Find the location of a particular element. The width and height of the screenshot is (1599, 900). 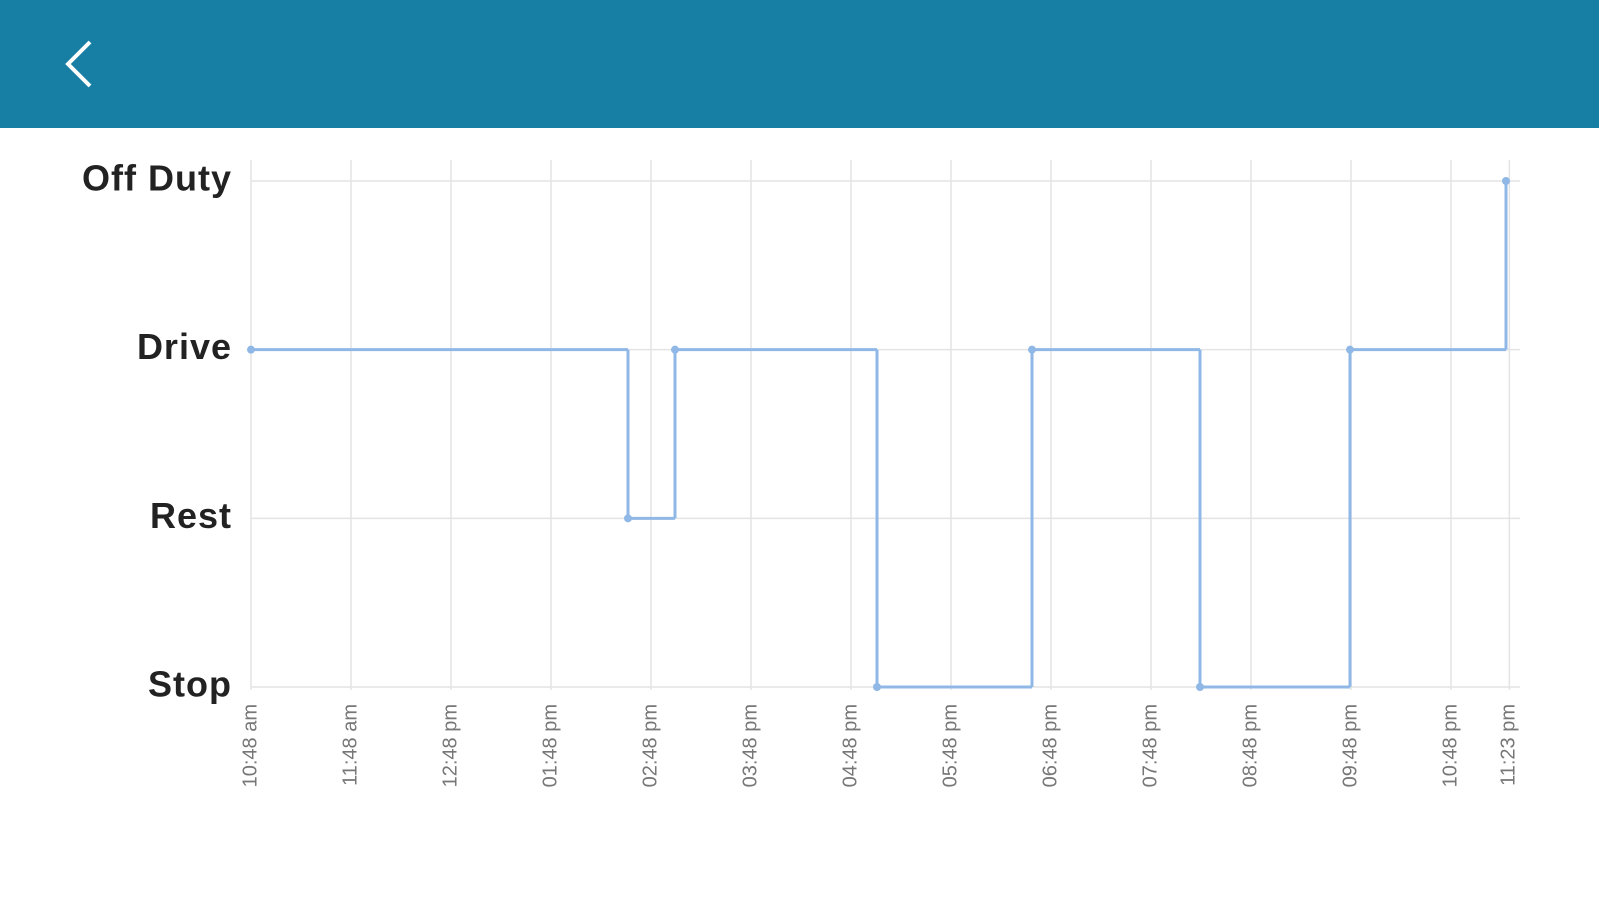

x-tick-label: 06:48 pm is located at coordinates (1050, 745).